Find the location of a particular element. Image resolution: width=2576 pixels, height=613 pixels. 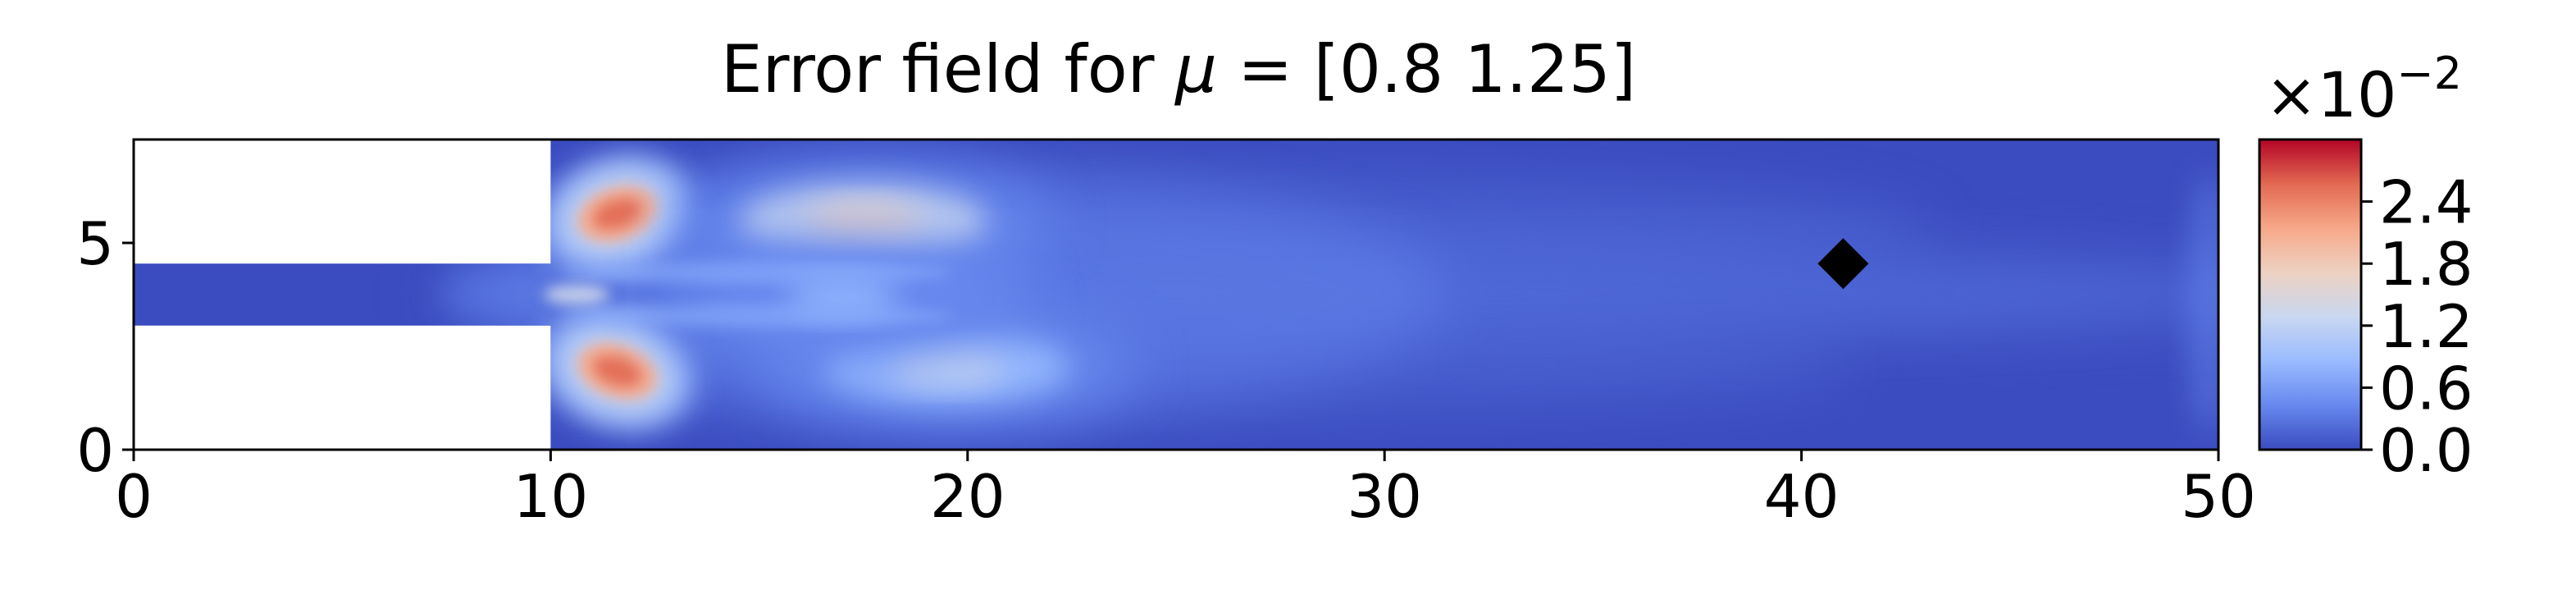

x-axis: 0 10 20 30 40 50 is located at coordinates (1185, 491).